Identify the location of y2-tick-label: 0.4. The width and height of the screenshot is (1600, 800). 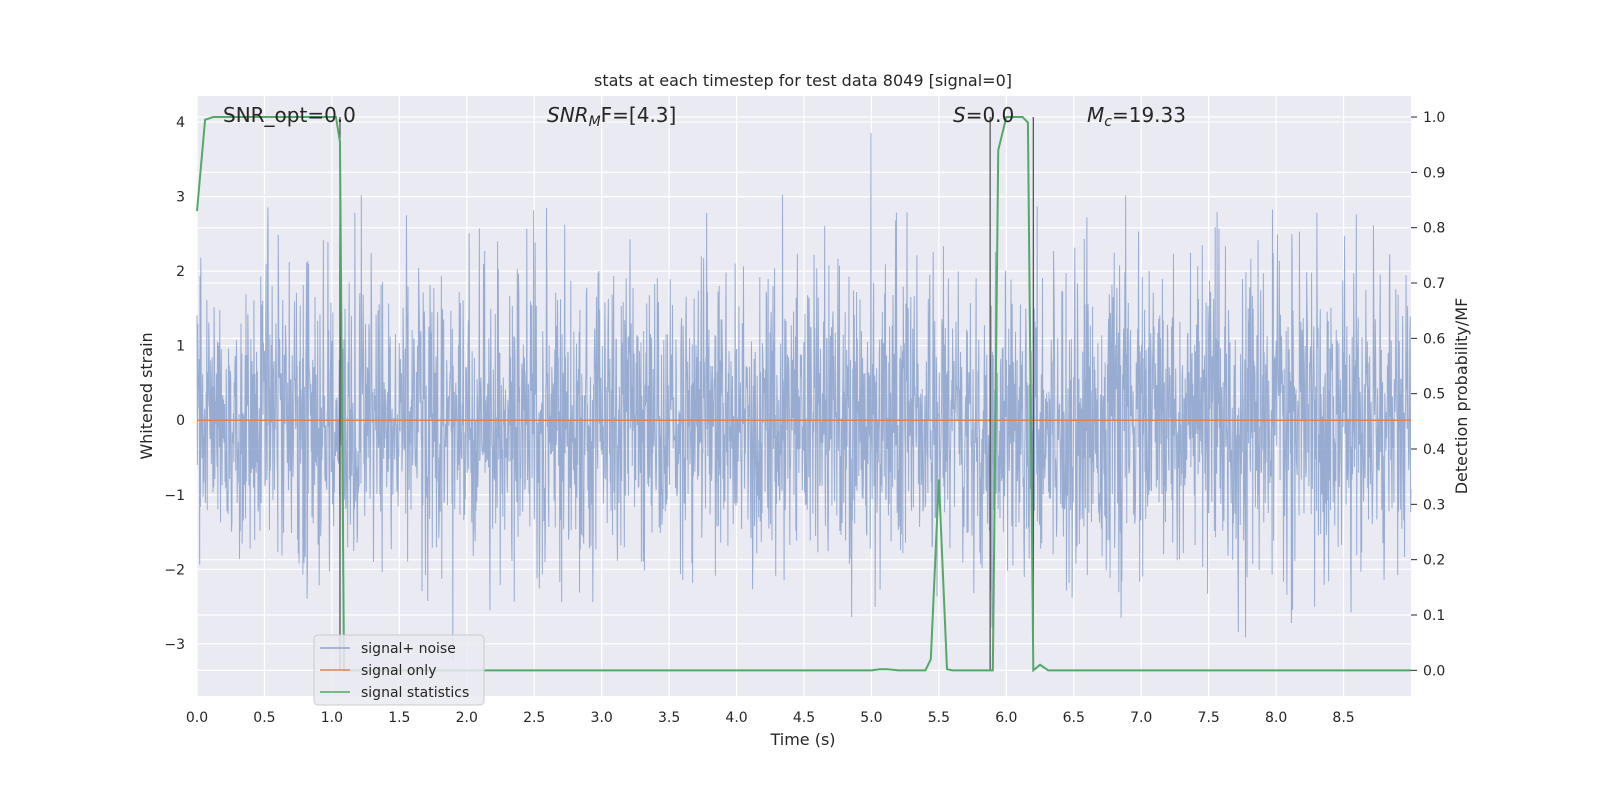
(1434, 450).